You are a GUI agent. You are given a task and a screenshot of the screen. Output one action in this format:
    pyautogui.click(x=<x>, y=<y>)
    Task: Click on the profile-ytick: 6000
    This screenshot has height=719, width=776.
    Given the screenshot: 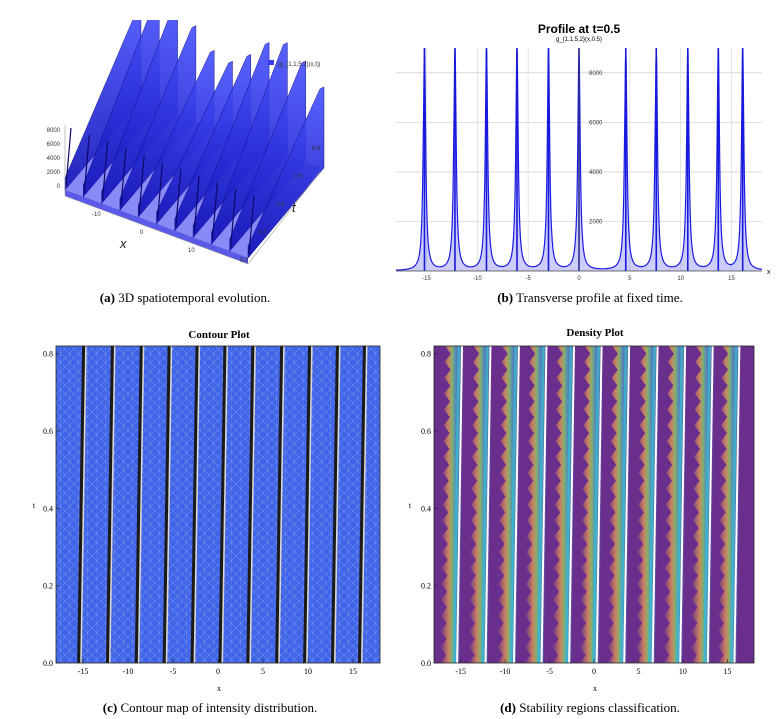 What is the action you would take?
    pyautogui.click(x=596, y=123)
    